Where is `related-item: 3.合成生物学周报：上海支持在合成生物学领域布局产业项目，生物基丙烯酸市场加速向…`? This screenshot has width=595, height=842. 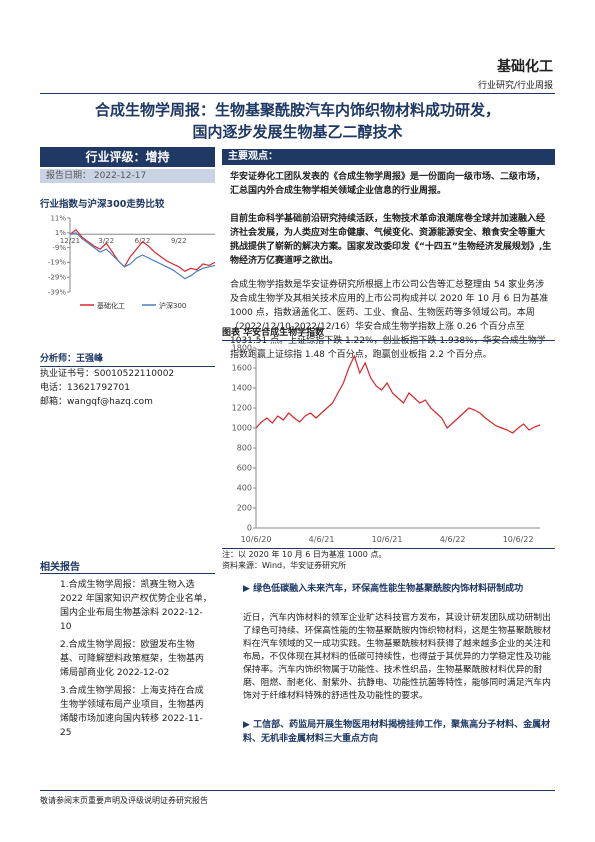
related-item: 3.合成生物学周报：上海支持在合成生物学领域布局产业项目，生物基丙烯酸市场加速向… is located at coordinates (132, 712).